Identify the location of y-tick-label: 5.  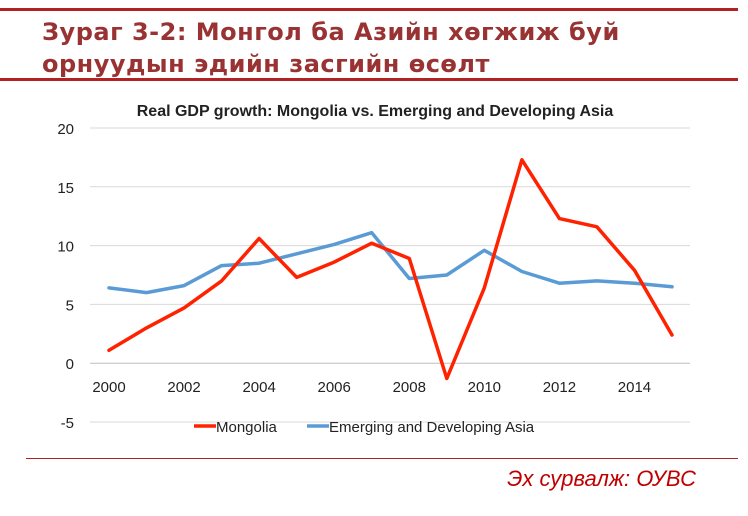
(70, 305).